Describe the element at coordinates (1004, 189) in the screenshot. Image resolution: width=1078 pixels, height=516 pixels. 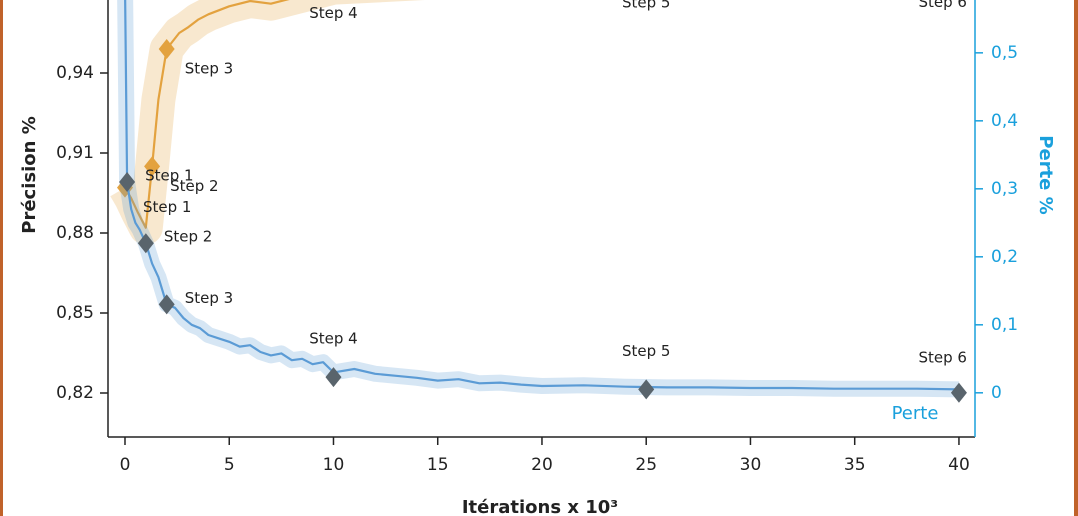
I see `y2-tick-label: 0,3` at that location.